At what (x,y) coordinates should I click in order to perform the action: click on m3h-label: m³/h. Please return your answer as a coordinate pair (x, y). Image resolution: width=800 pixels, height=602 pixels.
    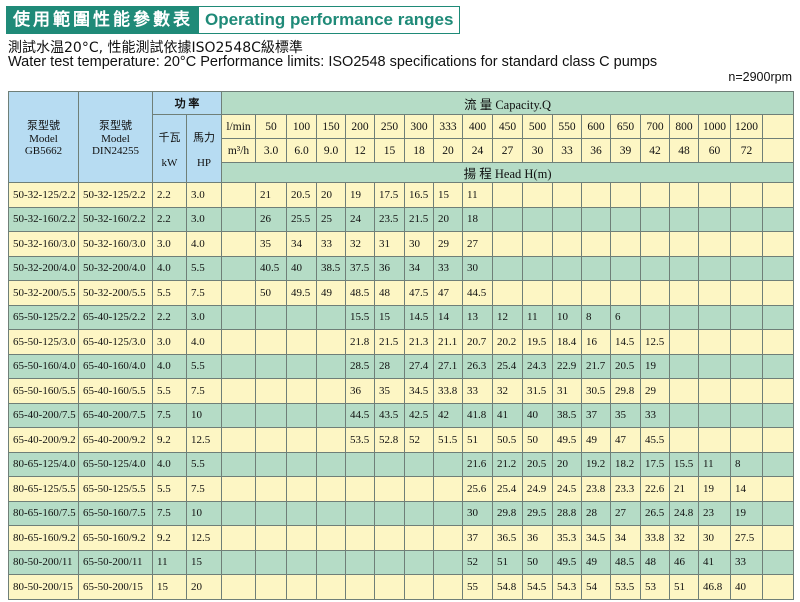
    Looking at the image, I should click on (238, 150).